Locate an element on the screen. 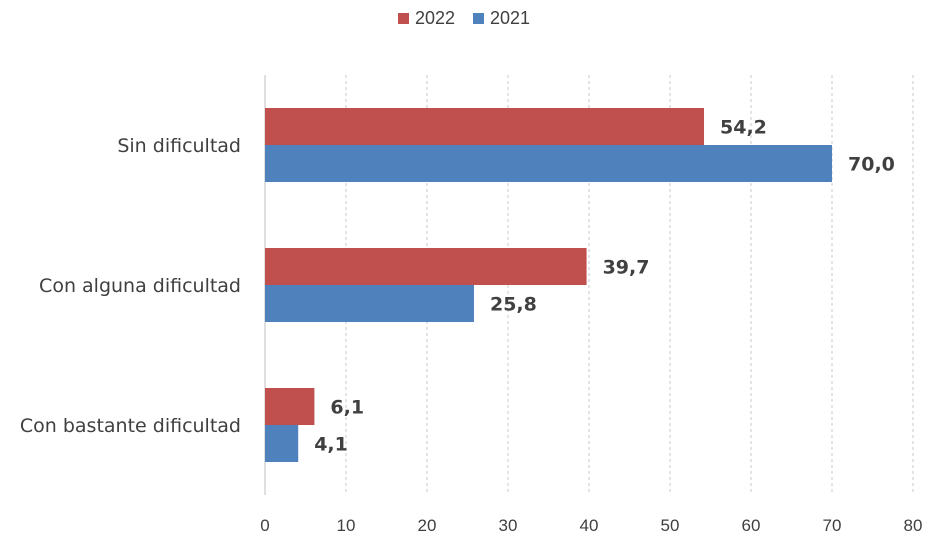 The image size is (928, 540). x-tick-label: 40 is located at coordinates (589, 525).